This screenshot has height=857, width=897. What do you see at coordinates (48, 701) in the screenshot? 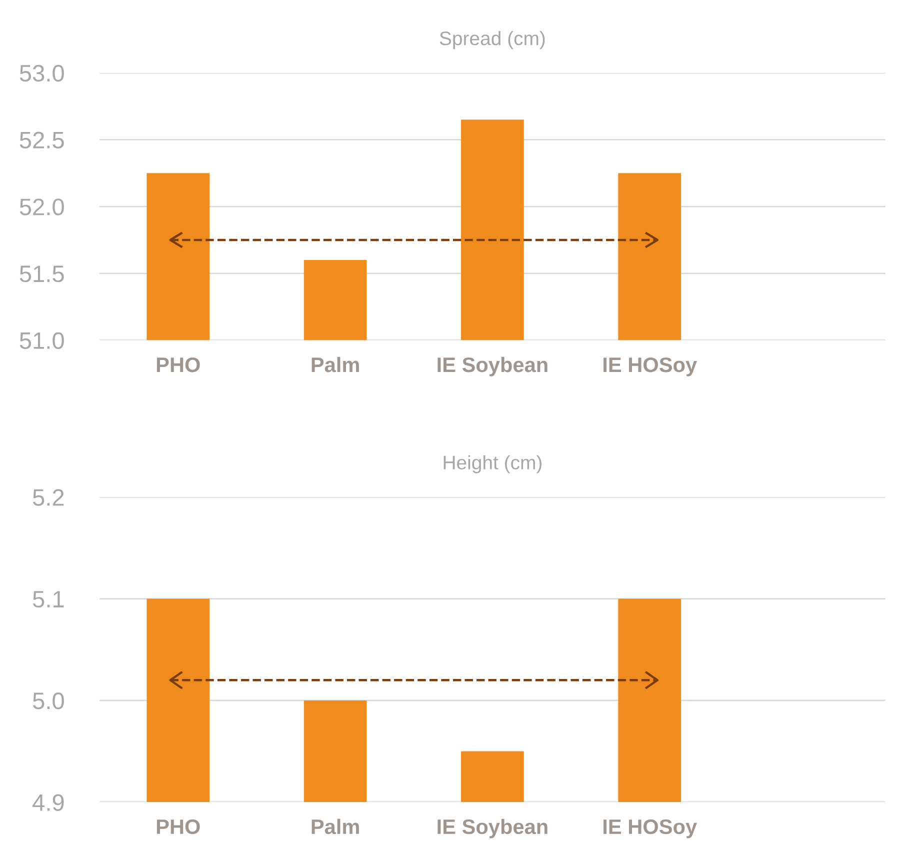
I see `y-tick-label: 5.0` at bounding box center [48, 701].